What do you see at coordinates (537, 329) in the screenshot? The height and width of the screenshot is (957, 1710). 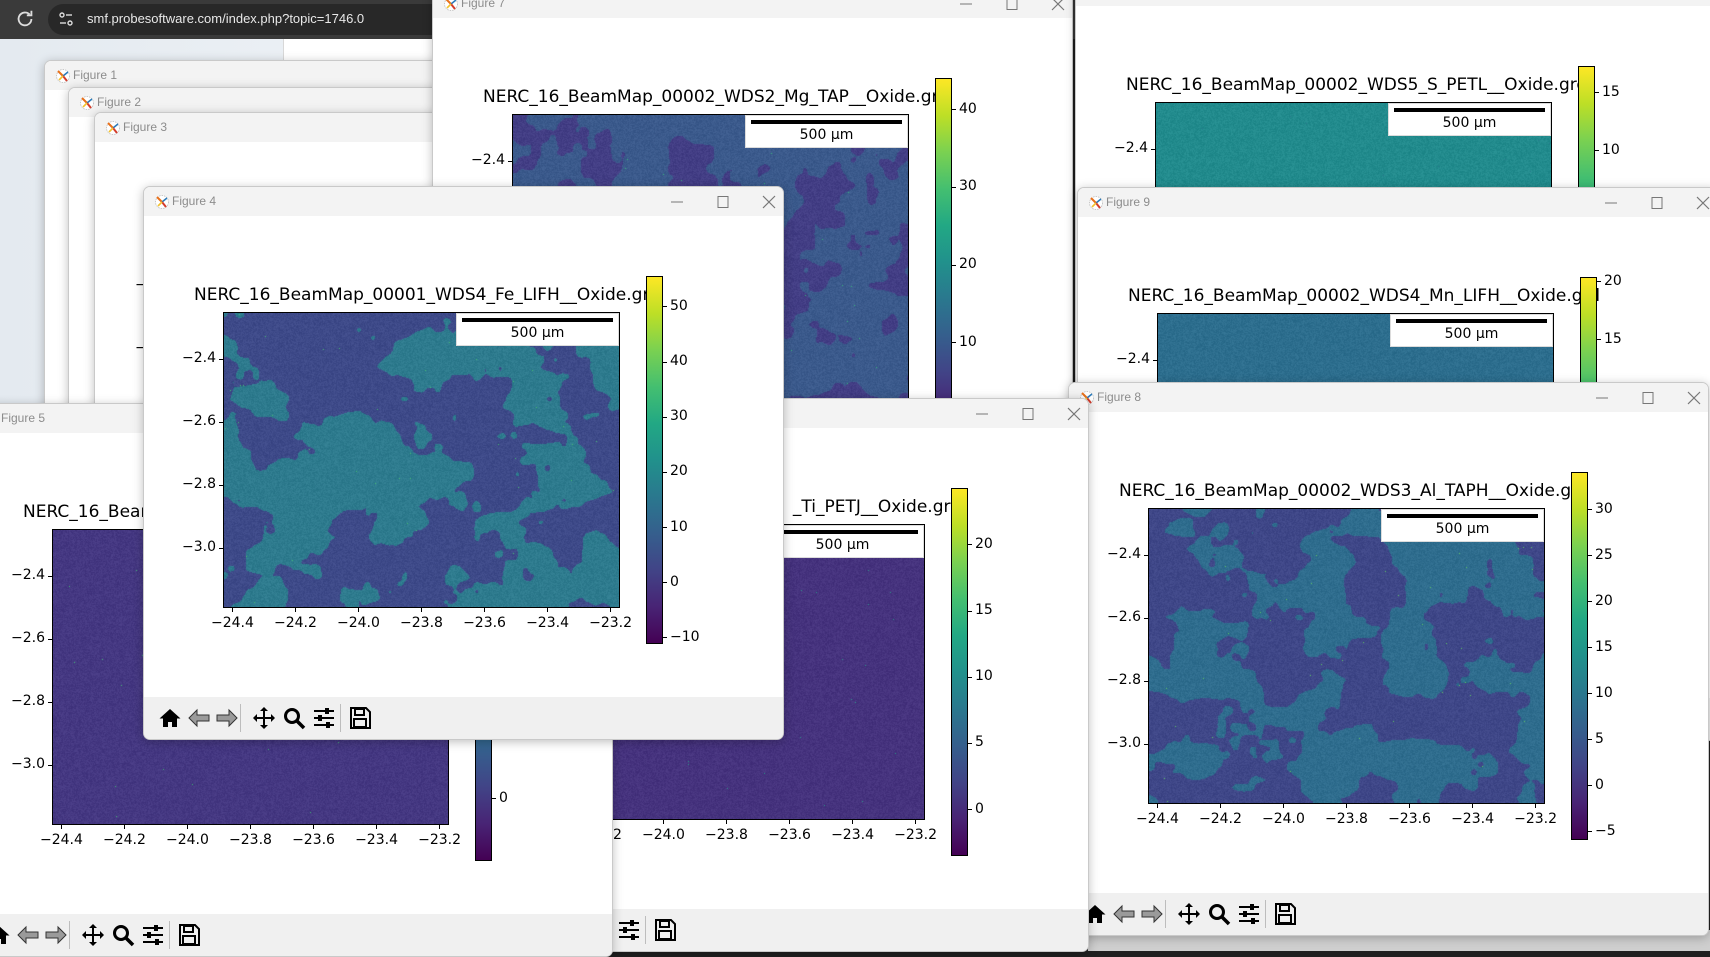 I see `scale-bar: 500 µm` at bounding box center [537, 329].